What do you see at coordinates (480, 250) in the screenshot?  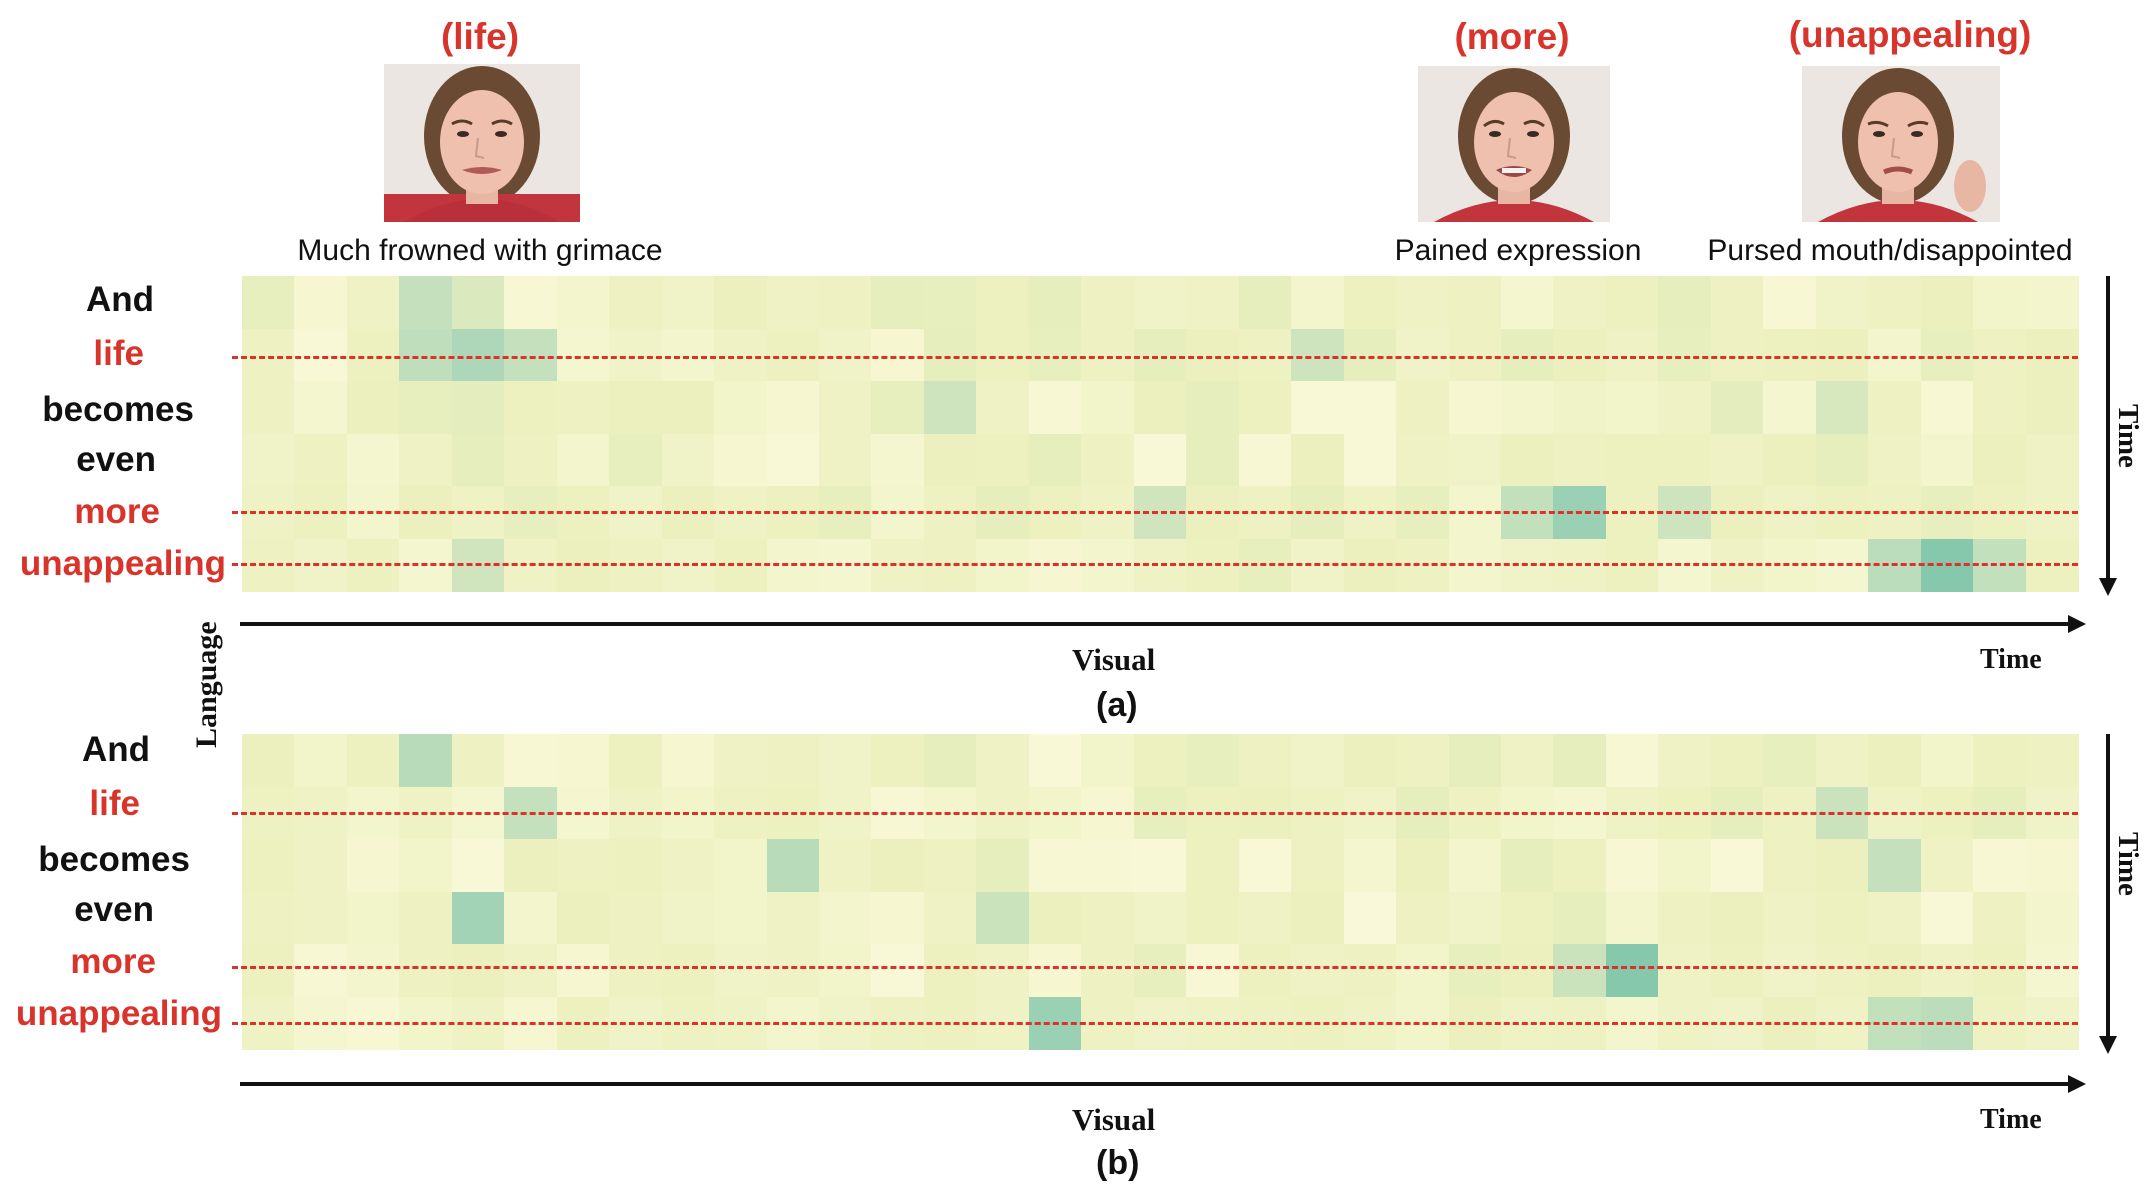 I see `caption-life: Much frowned with grimace` at bounding box center [480, 250].